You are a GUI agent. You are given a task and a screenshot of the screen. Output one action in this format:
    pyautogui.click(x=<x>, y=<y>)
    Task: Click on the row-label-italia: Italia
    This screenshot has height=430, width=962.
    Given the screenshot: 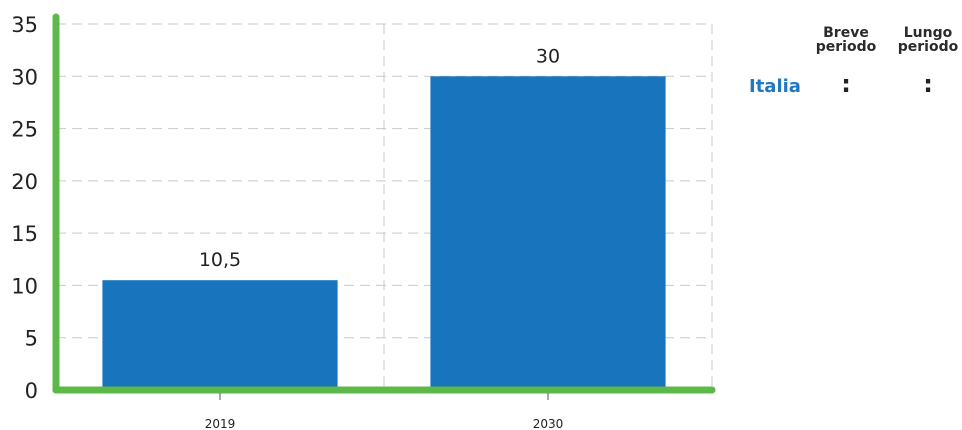 What is the action you would take?
    pyautogui.click(x=775, y=86)
    